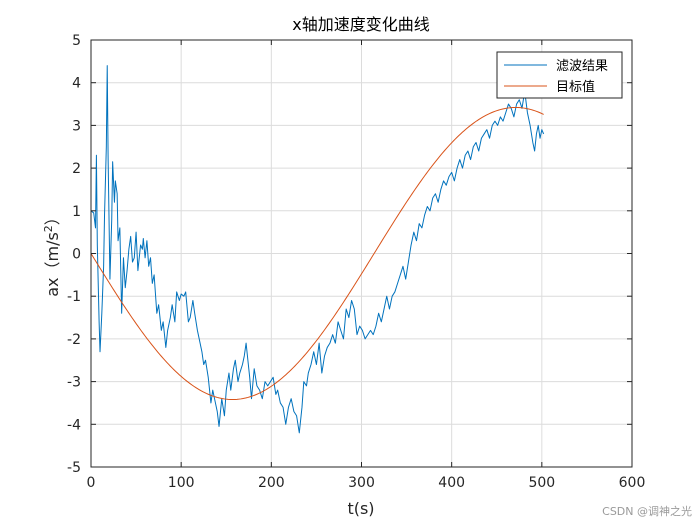 Image resolution: width=700 pixels, height=525 pixels. Describe the element at coordinates (360, 24) in the screenshot. I see `chart-title: x轴加速度变化曲线` at that location.